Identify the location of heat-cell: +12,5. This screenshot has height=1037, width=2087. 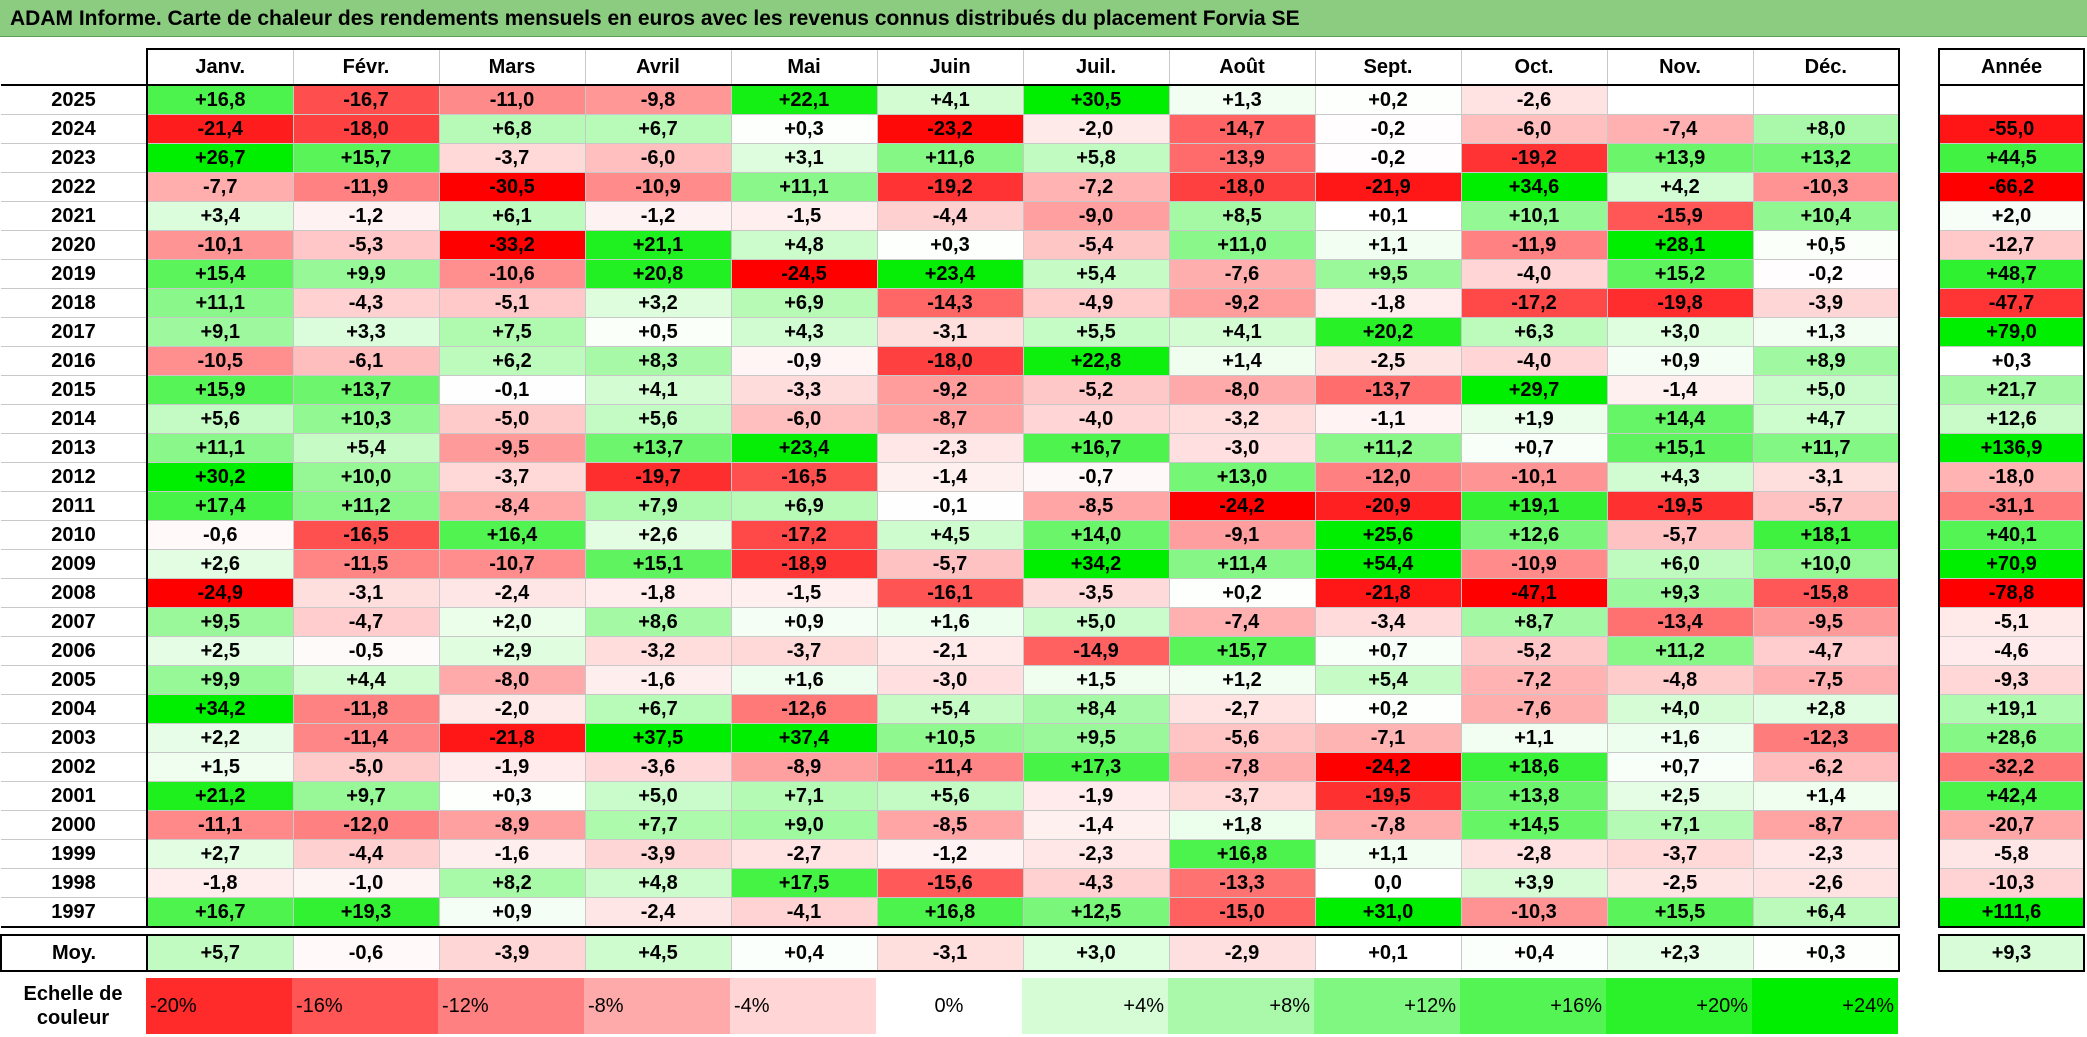
(1096, 912).